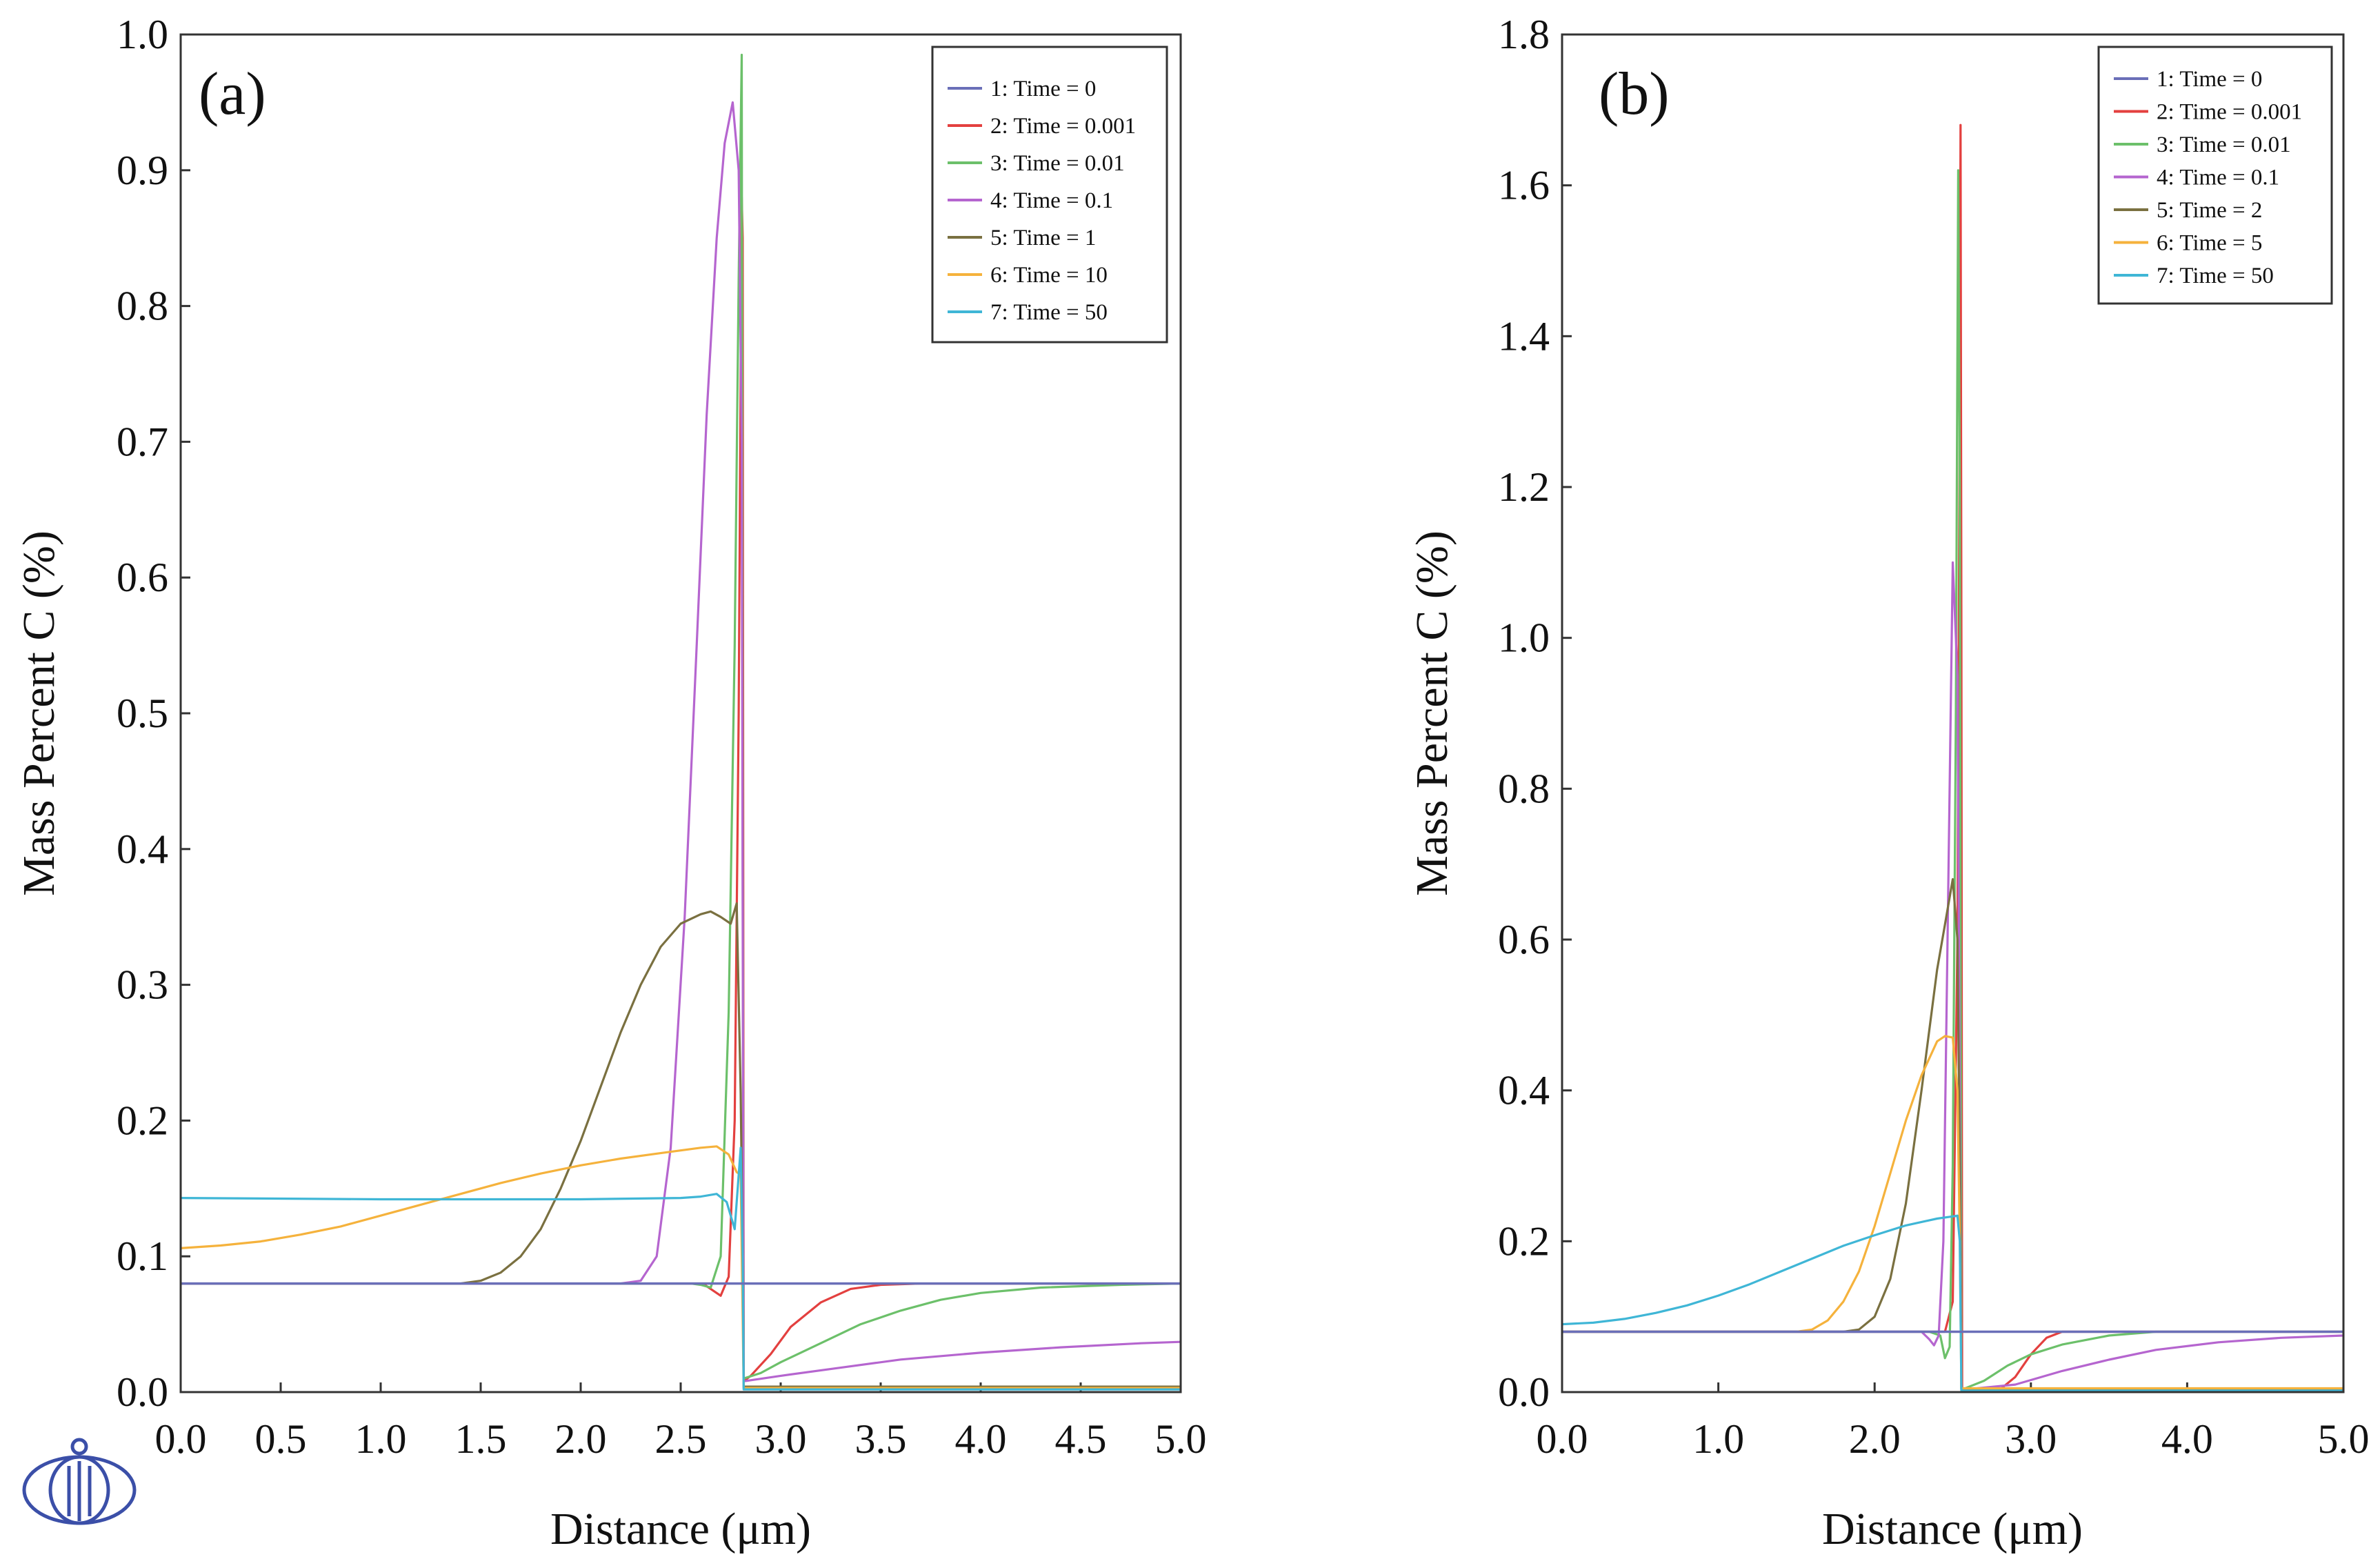  Describe the element at coordinates (681, 1529) in the screenshot. I see `x-axis-title-a: Distance (μm)` at that location.